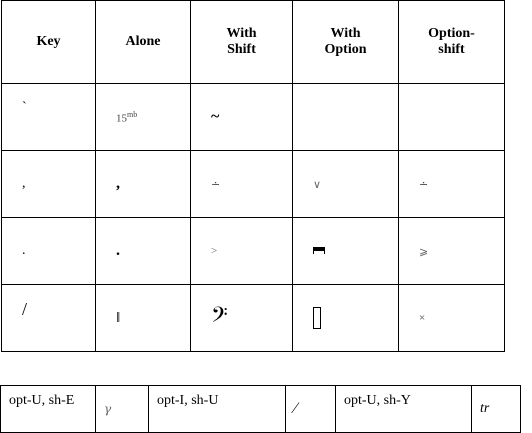 The height and width of the screenshot is (433, 532). What do you see at coordinates (132, 114) in the screenshot?
I see `alone-sup: mb` at bounding box center [132, 114].